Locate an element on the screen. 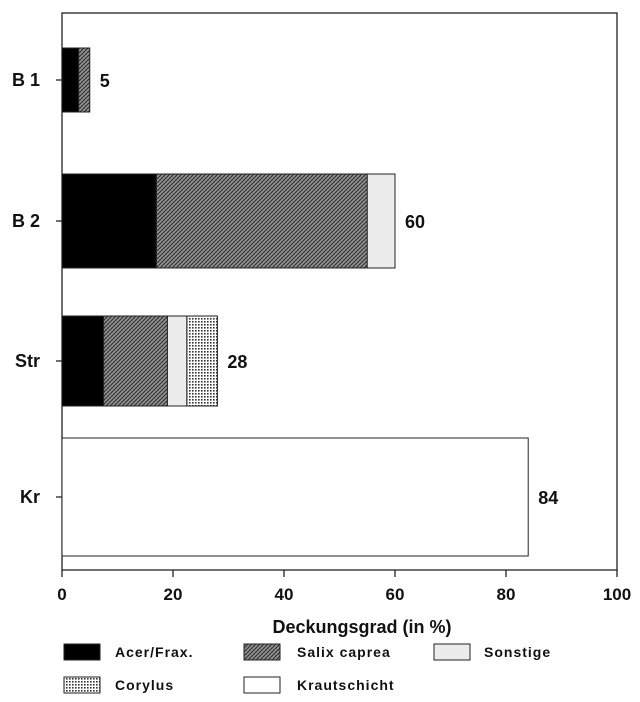 The height and width of the screenshot is (702, 640). legend-label: Corylus is located at coordinates (144, 685).